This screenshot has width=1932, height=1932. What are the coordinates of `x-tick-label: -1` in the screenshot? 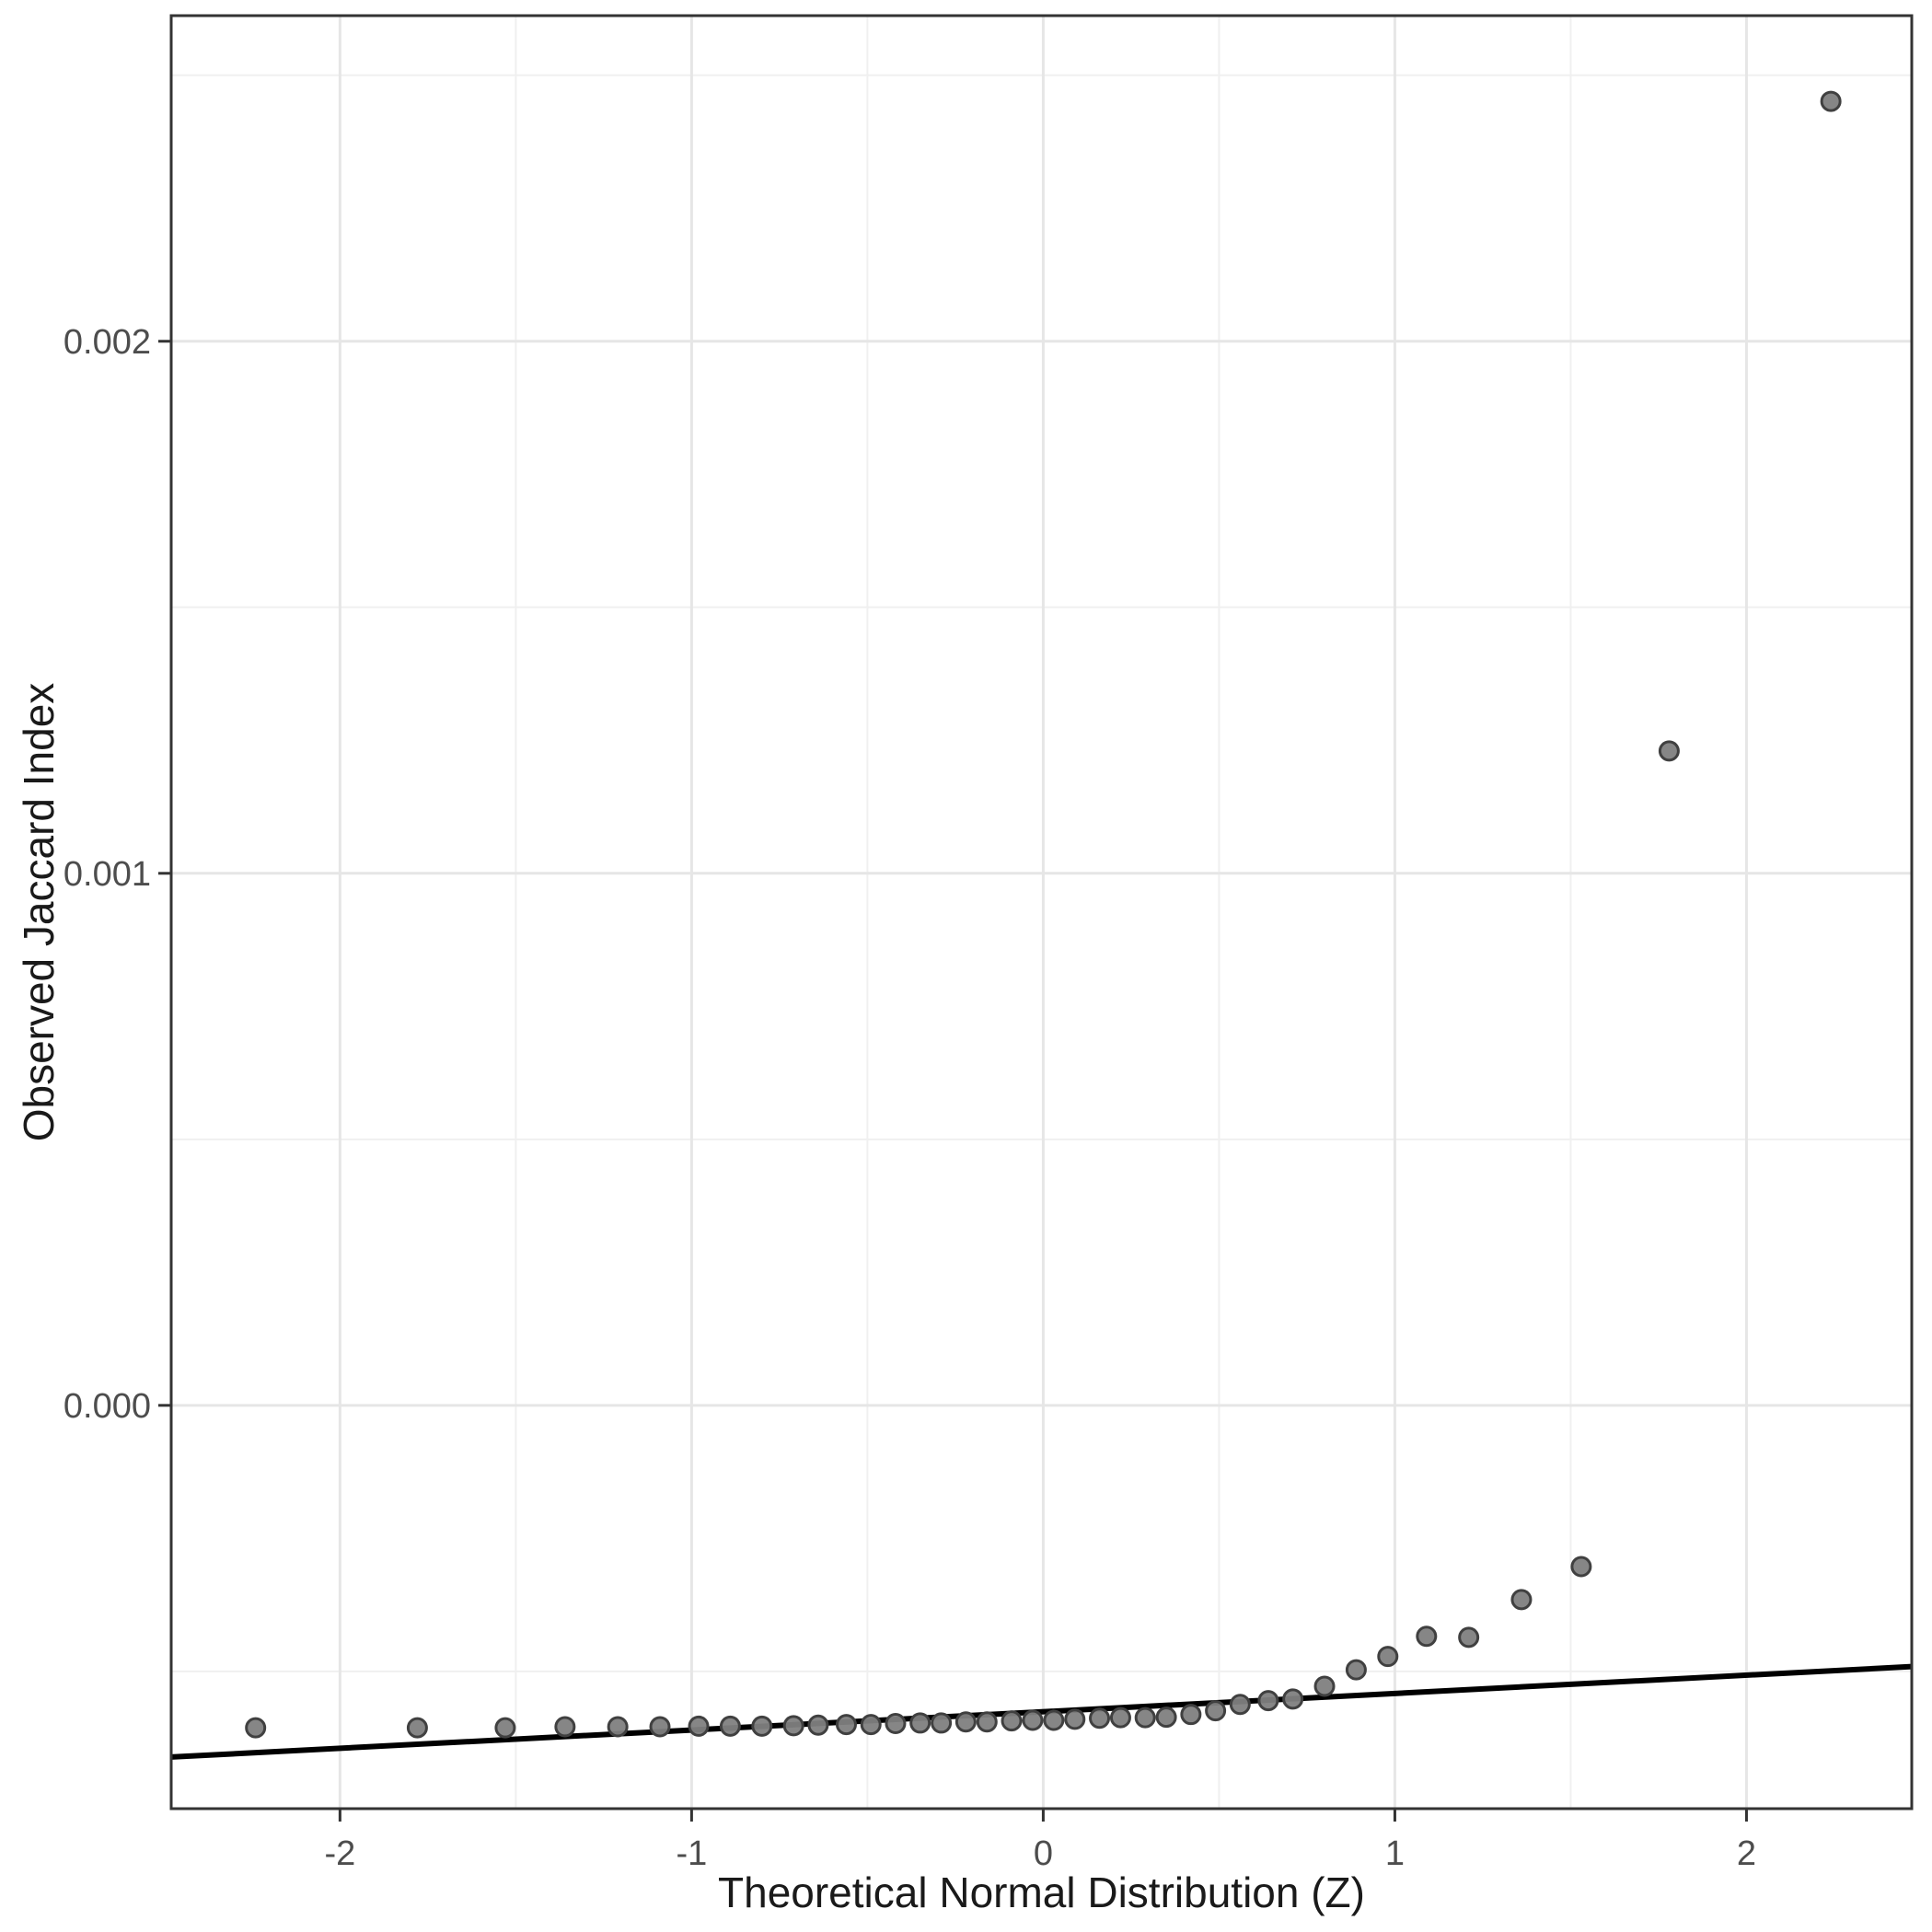 It's located at (692, 1854).